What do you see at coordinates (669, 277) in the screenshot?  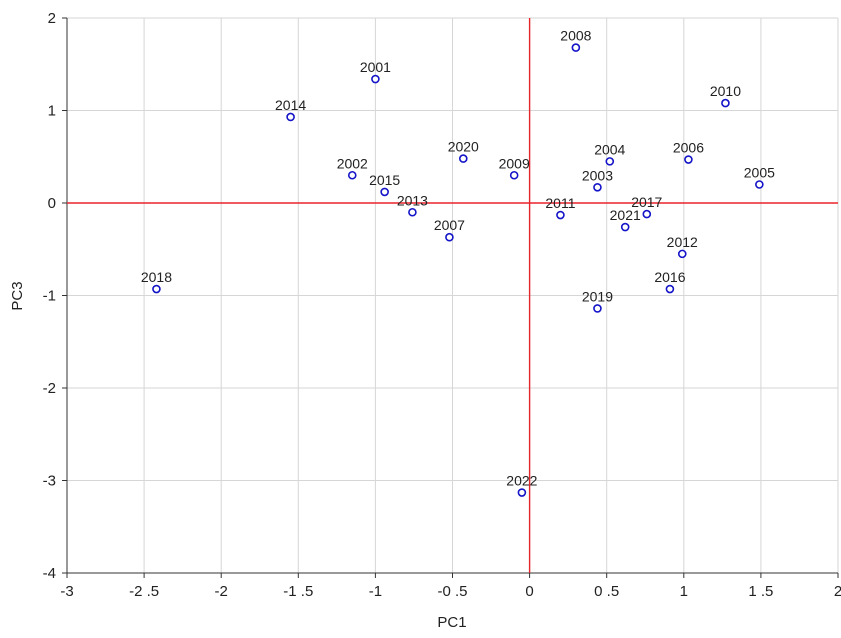 I see `point-label: 2016` at bounding box center [669, 277].